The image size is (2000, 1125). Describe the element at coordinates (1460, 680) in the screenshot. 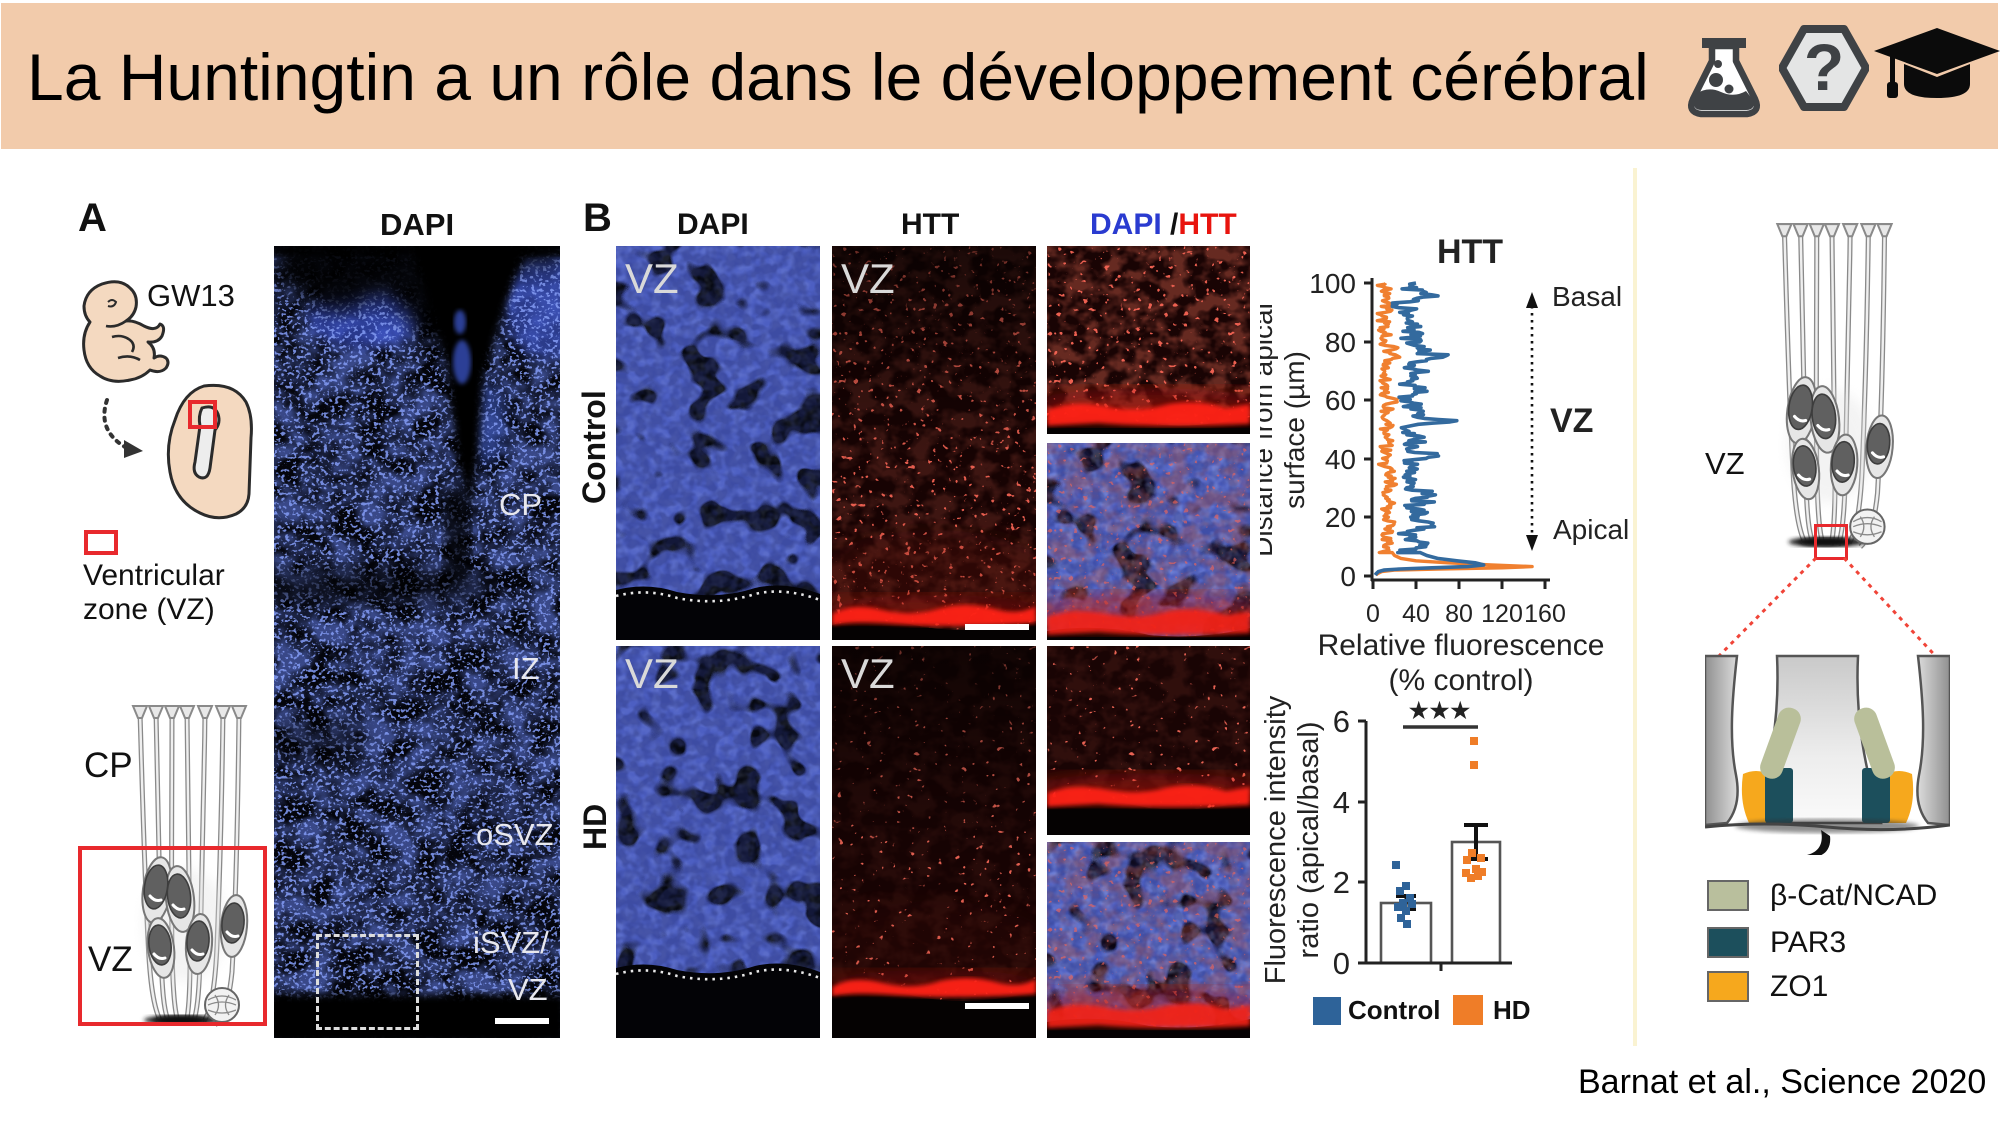

I see `svg-text: (% control)` at that location.